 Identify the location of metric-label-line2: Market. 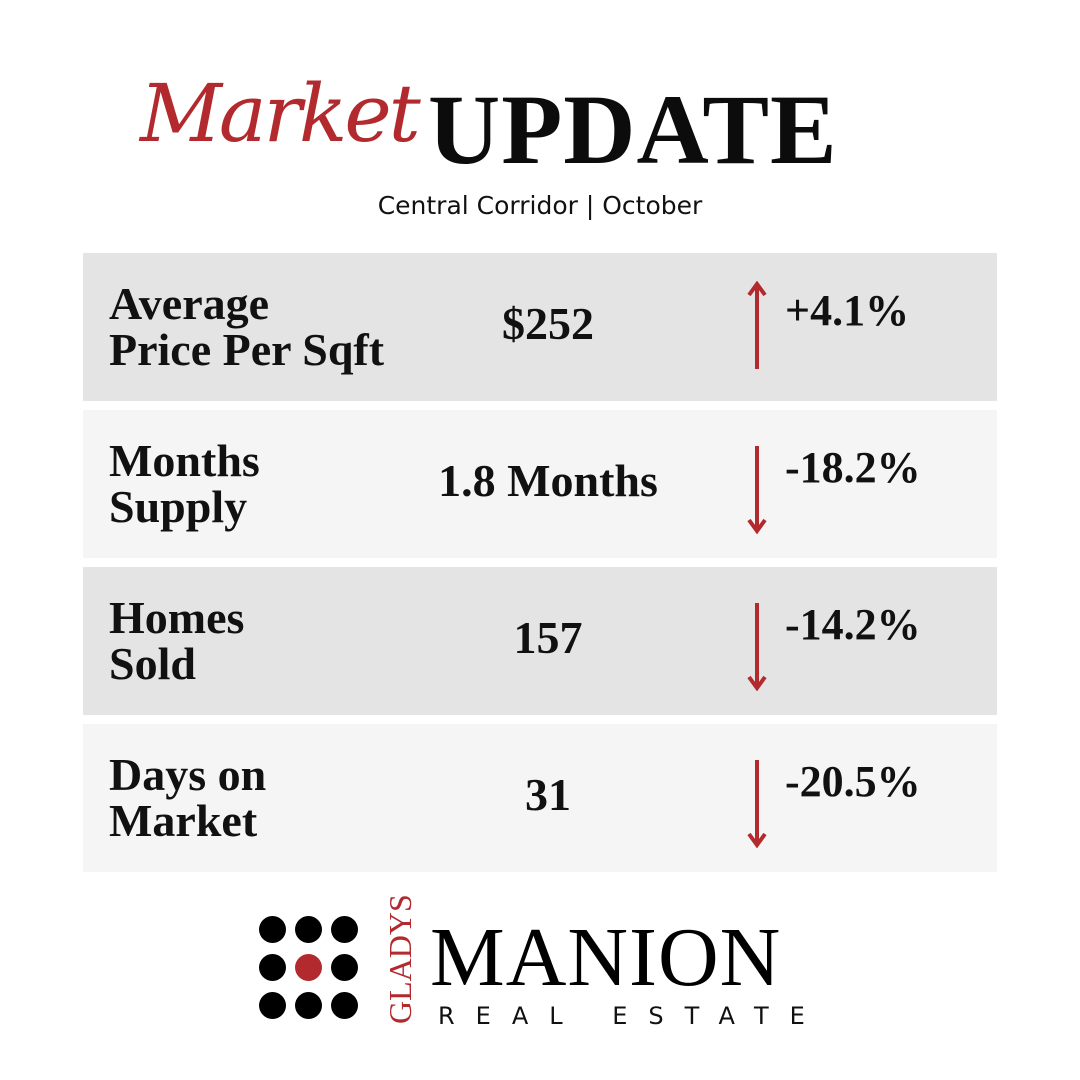
(183, 820).